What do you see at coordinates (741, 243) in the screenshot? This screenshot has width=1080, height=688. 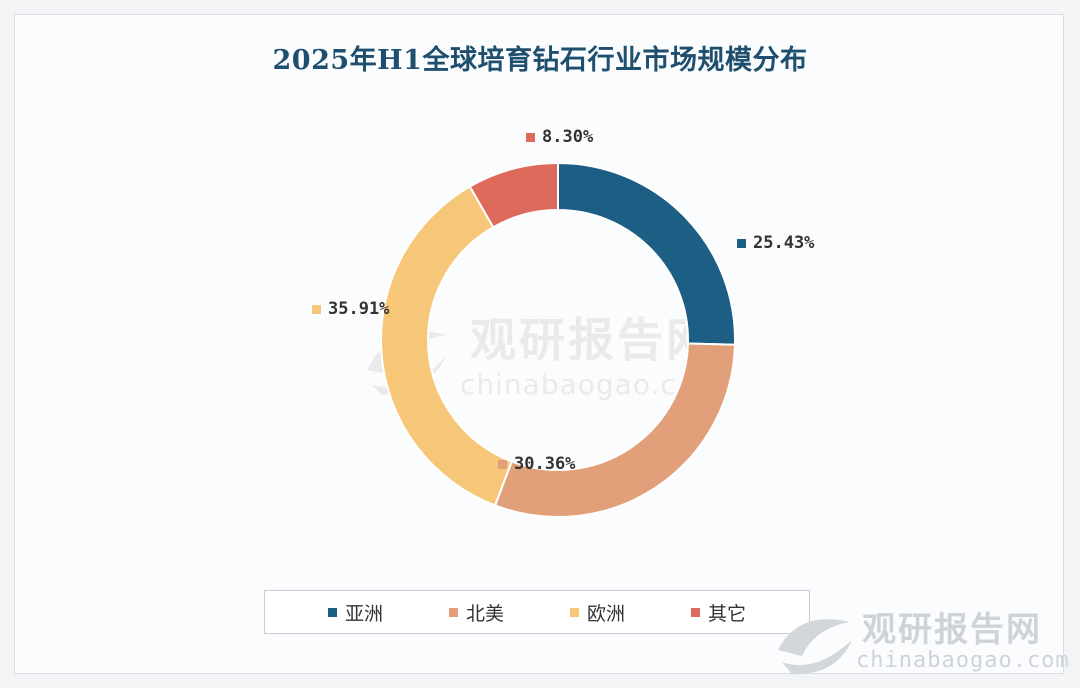 I see `data-label-marker-asia` at bounding box center [741, 243].